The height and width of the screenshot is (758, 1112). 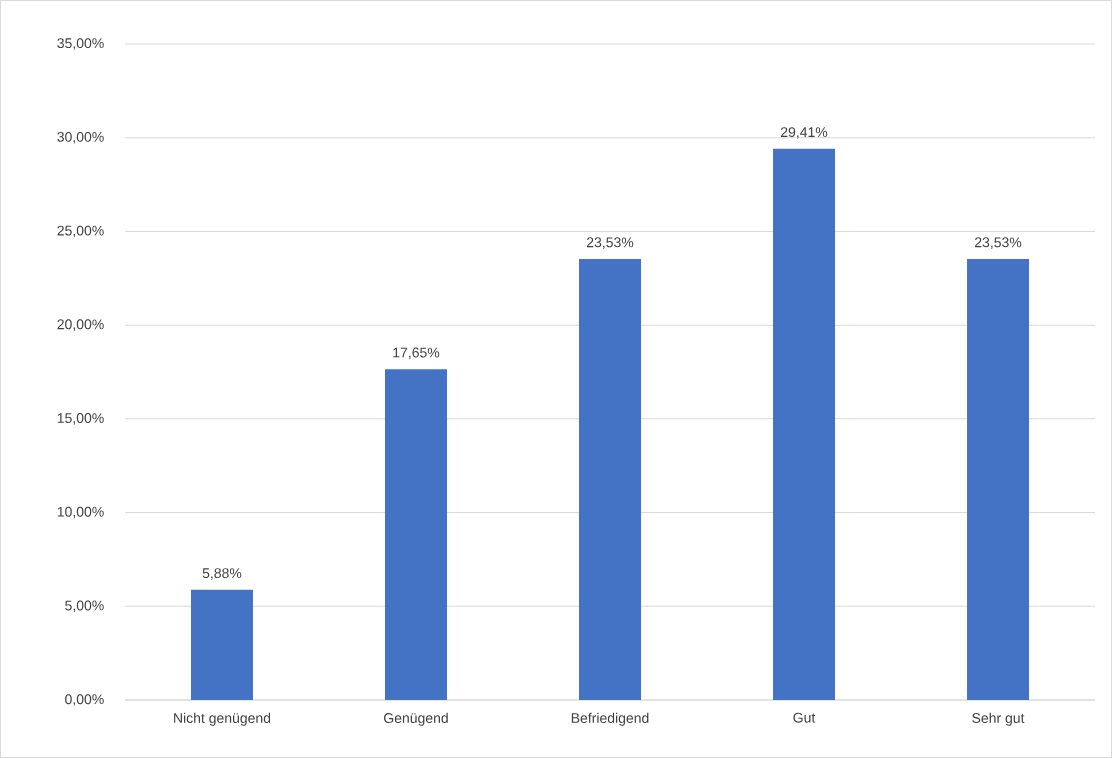 What do you see at coordinates (80, 419) in the screenshot?
I see `y-tick-label: 15,00%` at bounding box center [80, 419].